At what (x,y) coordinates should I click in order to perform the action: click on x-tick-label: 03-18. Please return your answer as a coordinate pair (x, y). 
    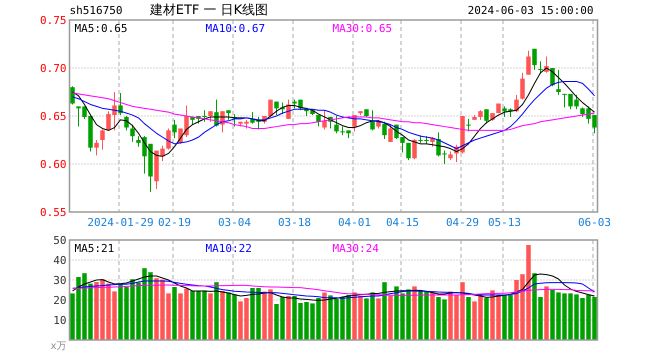
    Looking at the image, I should click on (295, 222).